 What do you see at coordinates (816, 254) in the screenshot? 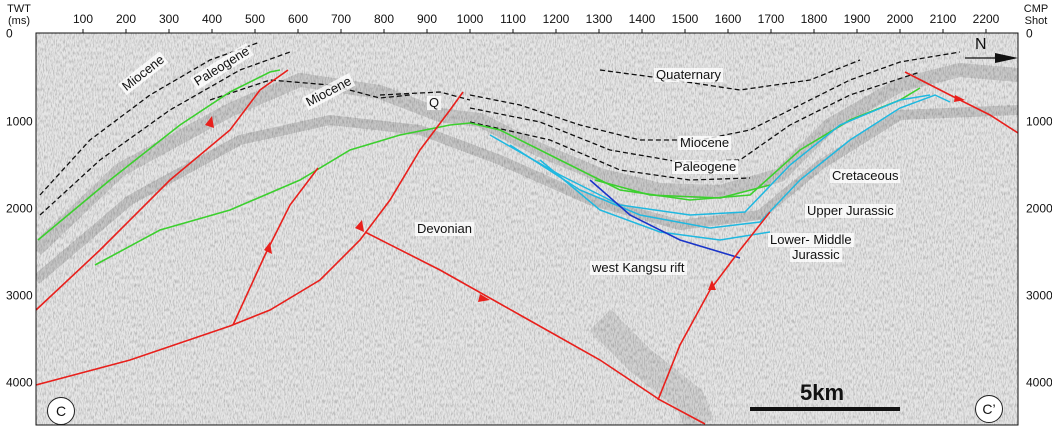
I see `unit-label-lower-middle-jurassic-line2: Jurassic` at bounding box center [816, 254].